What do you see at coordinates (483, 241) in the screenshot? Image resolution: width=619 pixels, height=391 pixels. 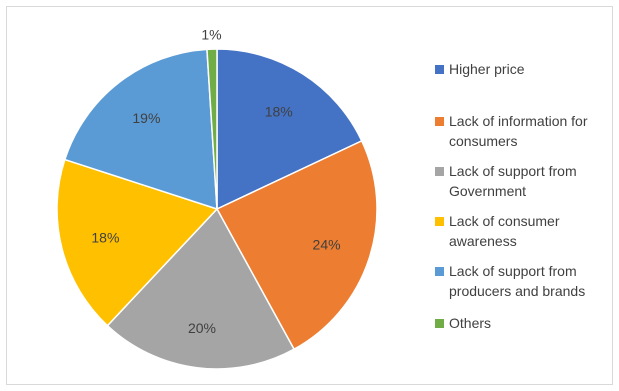 I see `legend-label-3-1: awareness` at bounding box center [483, 241].